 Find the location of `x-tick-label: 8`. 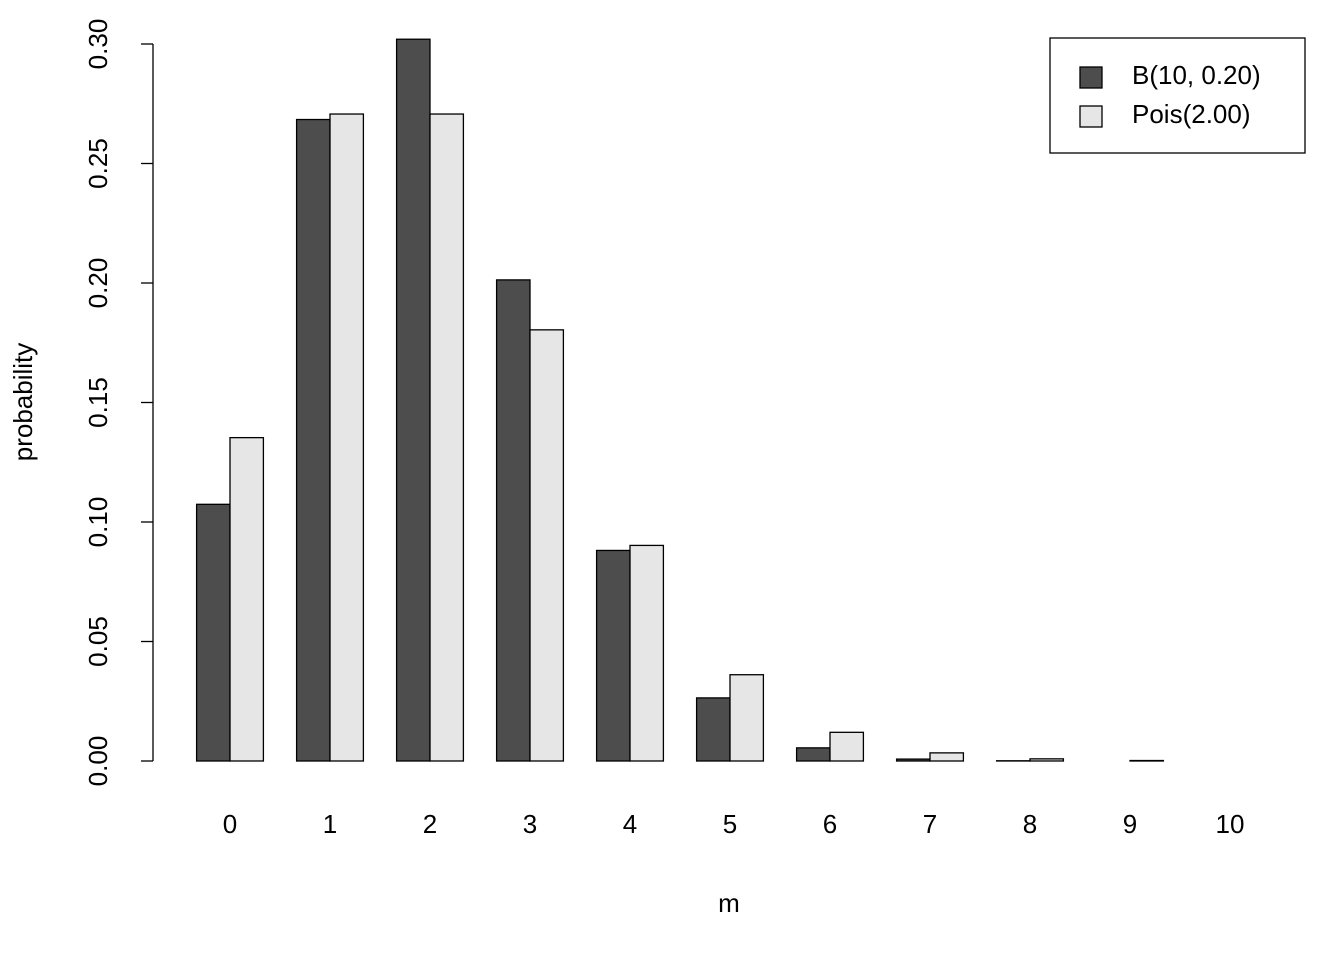

x-tick-label: 8 is located at coordinates (1030, 824).